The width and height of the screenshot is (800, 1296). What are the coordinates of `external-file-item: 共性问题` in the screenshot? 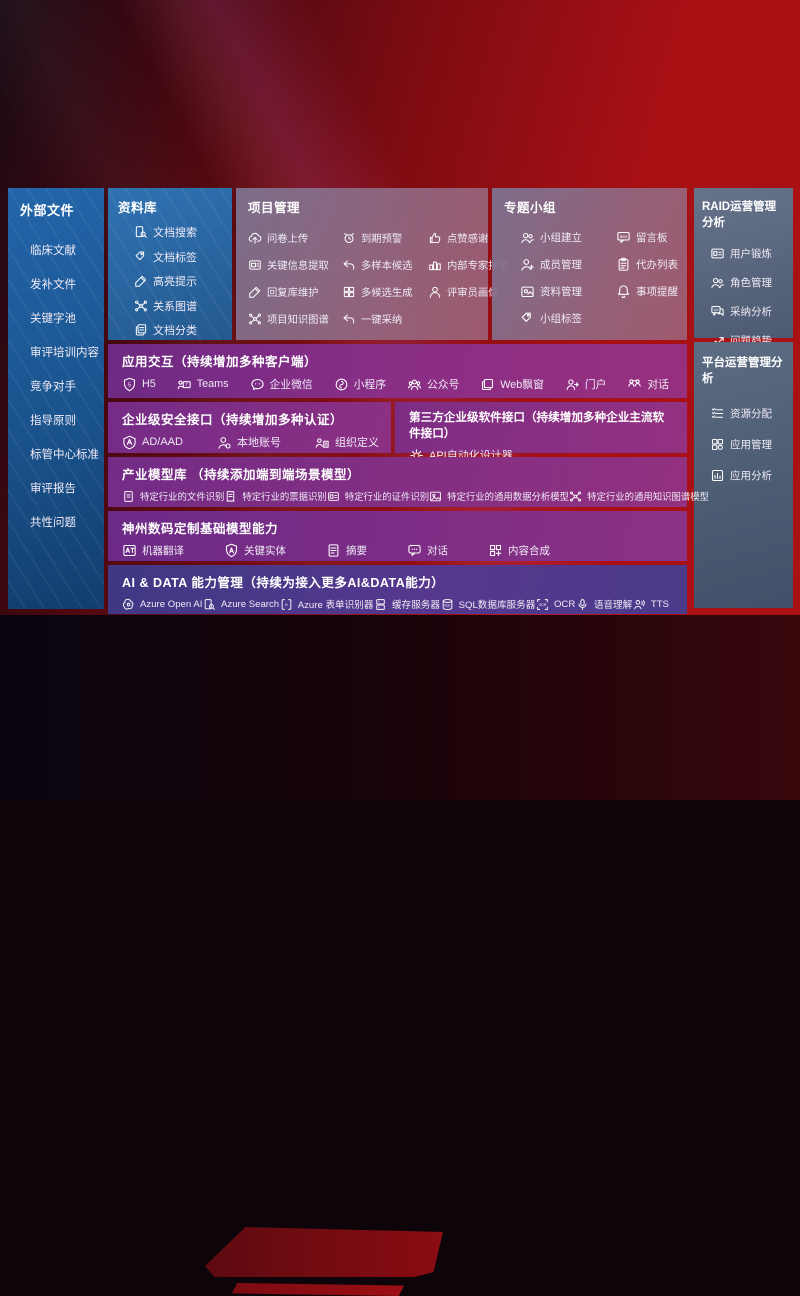 It's located at (62, 522).